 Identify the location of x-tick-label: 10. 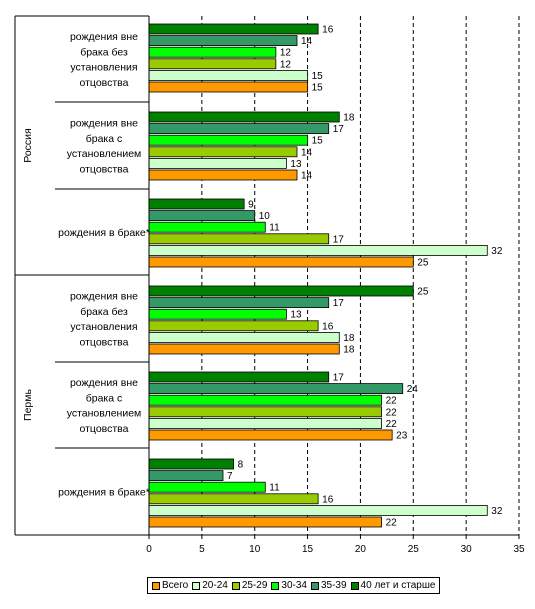
(255, 549).